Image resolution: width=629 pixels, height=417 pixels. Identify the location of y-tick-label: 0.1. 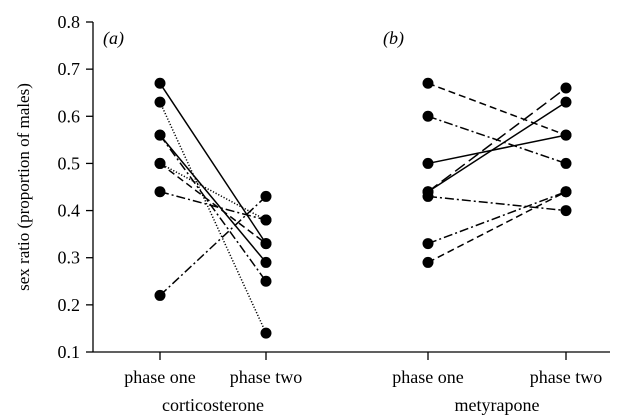
(69, 352).